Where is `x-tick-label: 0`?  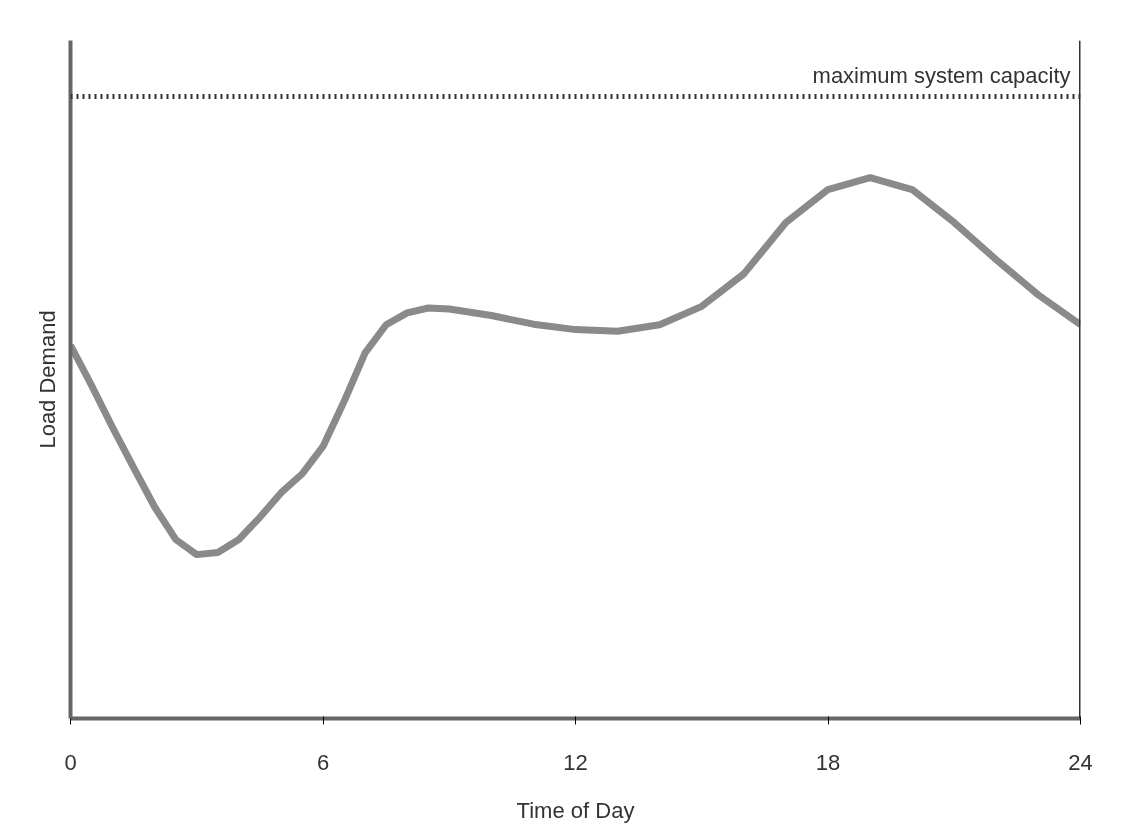 x-tick-label: 0 is located at coordinates (70, 762).